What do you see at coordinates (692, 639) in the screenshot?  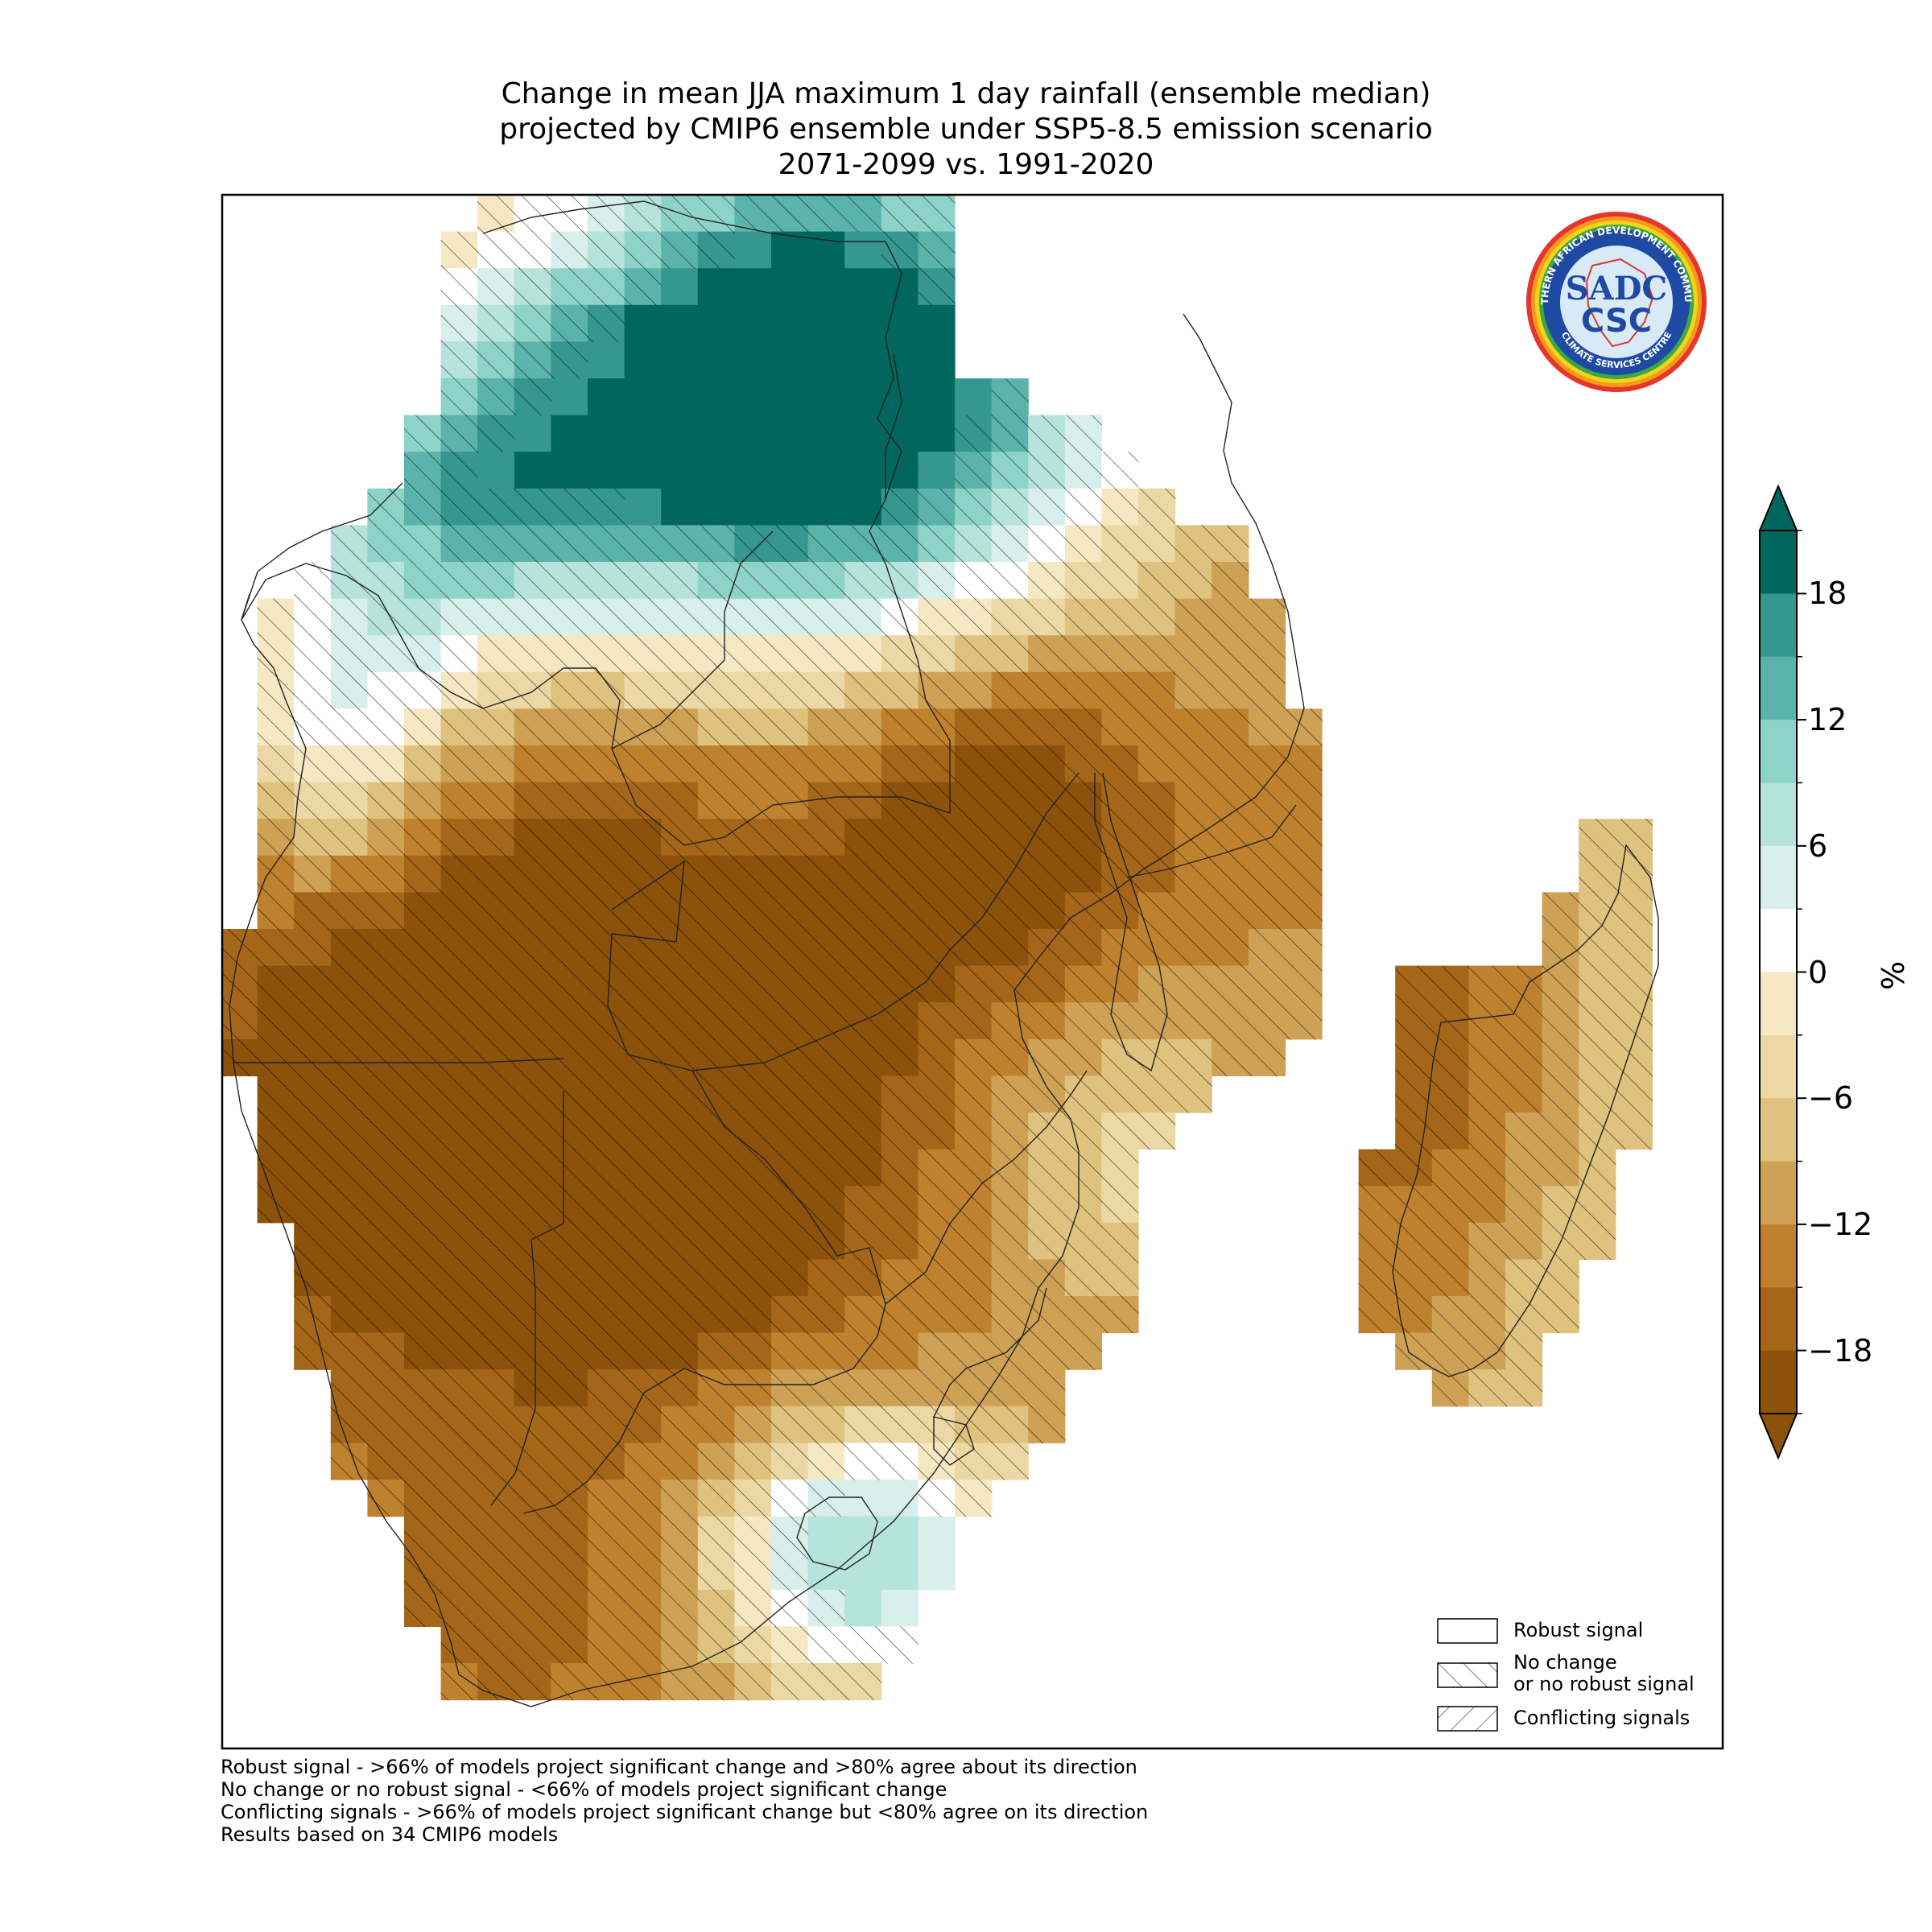 I see `border-drc-interior` at bounding box center [692, 639].